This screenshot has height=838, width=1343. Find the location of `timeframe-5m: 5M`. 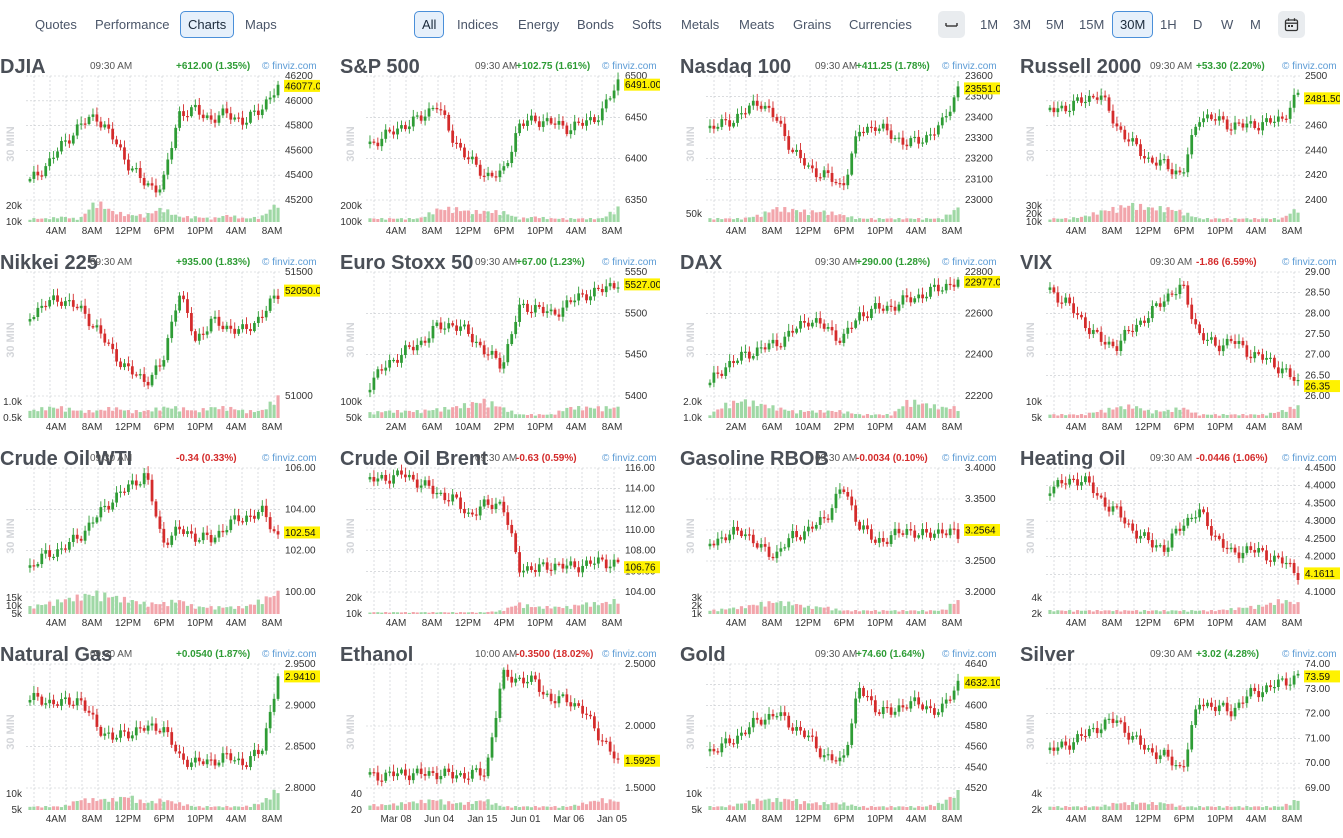

timeframe-5m: 5M is located at coordinates (1055, 24).